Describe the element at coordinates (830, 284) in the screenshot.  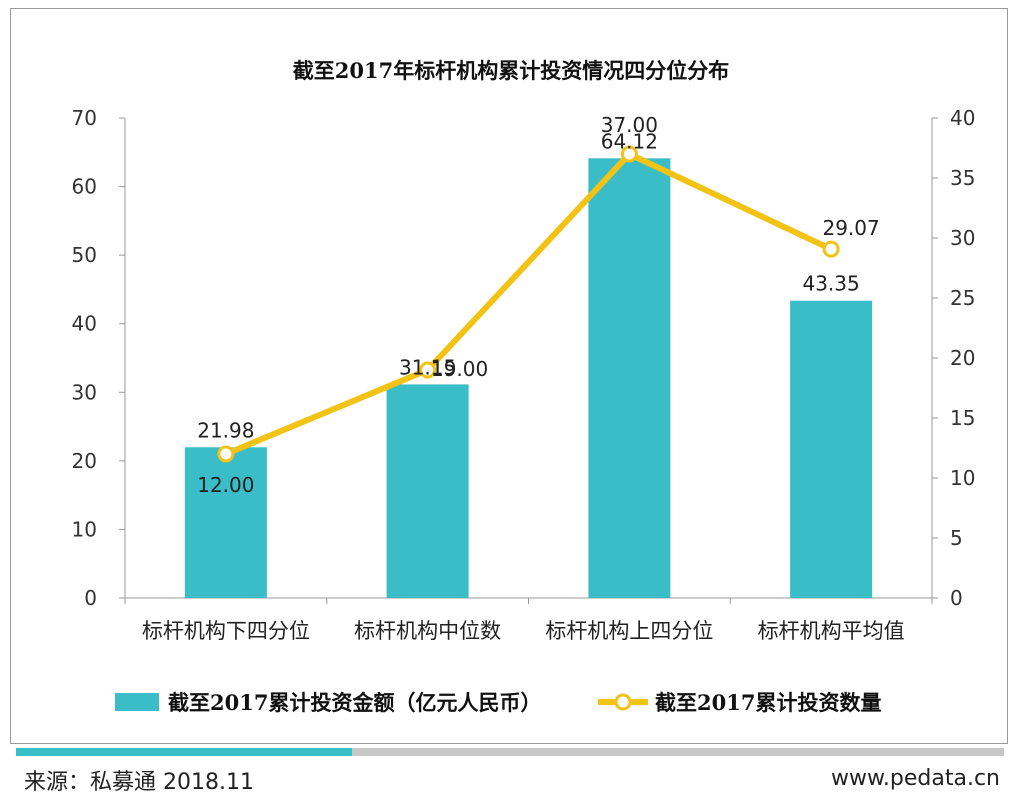
I see `bar-value-label: 43.35` at that location.